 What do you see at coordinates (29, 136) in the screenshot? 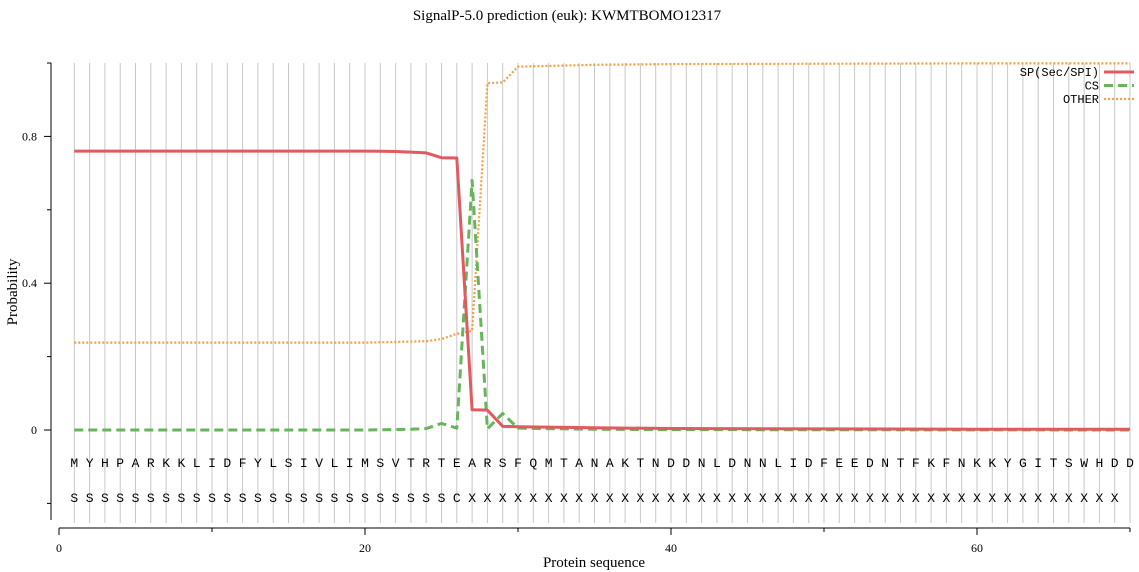
I see `y-tick-label: 0.8` at bounding box center [29, 136].